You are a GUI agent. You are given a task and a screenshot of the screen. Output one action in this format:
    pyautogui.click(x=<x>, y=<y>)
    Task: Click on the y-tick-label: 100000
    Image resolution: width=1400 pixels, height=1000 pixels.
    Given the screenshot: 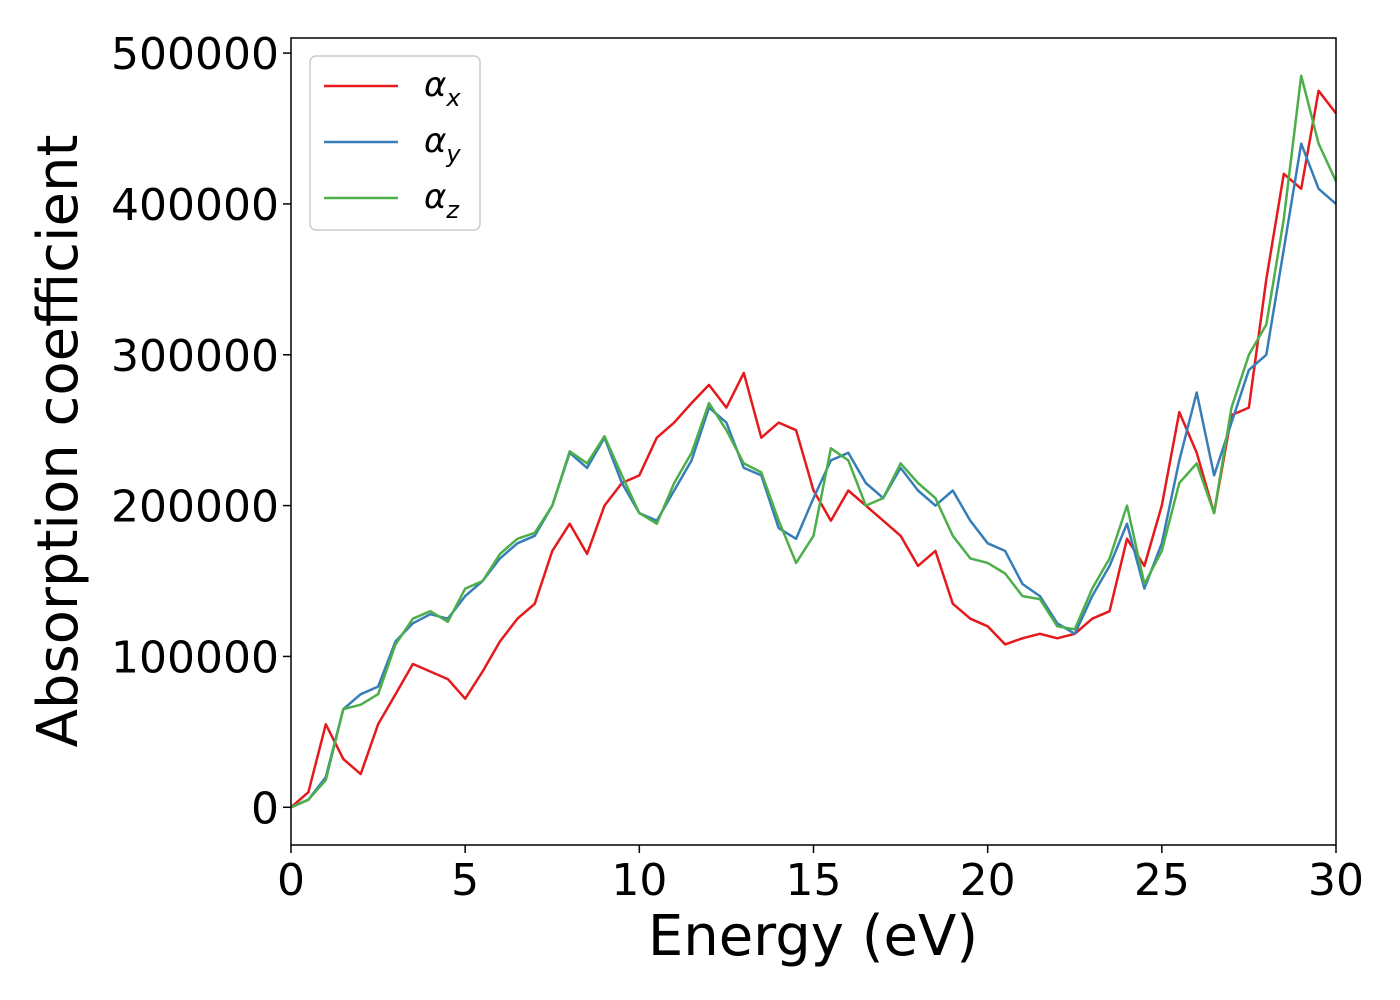 What is the action you would take?
    pyautogui.click(x=195, y=657)
    